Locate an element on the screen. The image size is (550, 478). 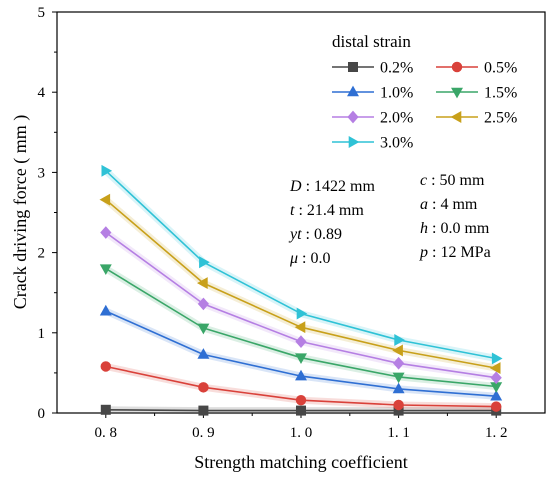
annotation-right-0: c : 50 mm is located at coordinates (452, 180).